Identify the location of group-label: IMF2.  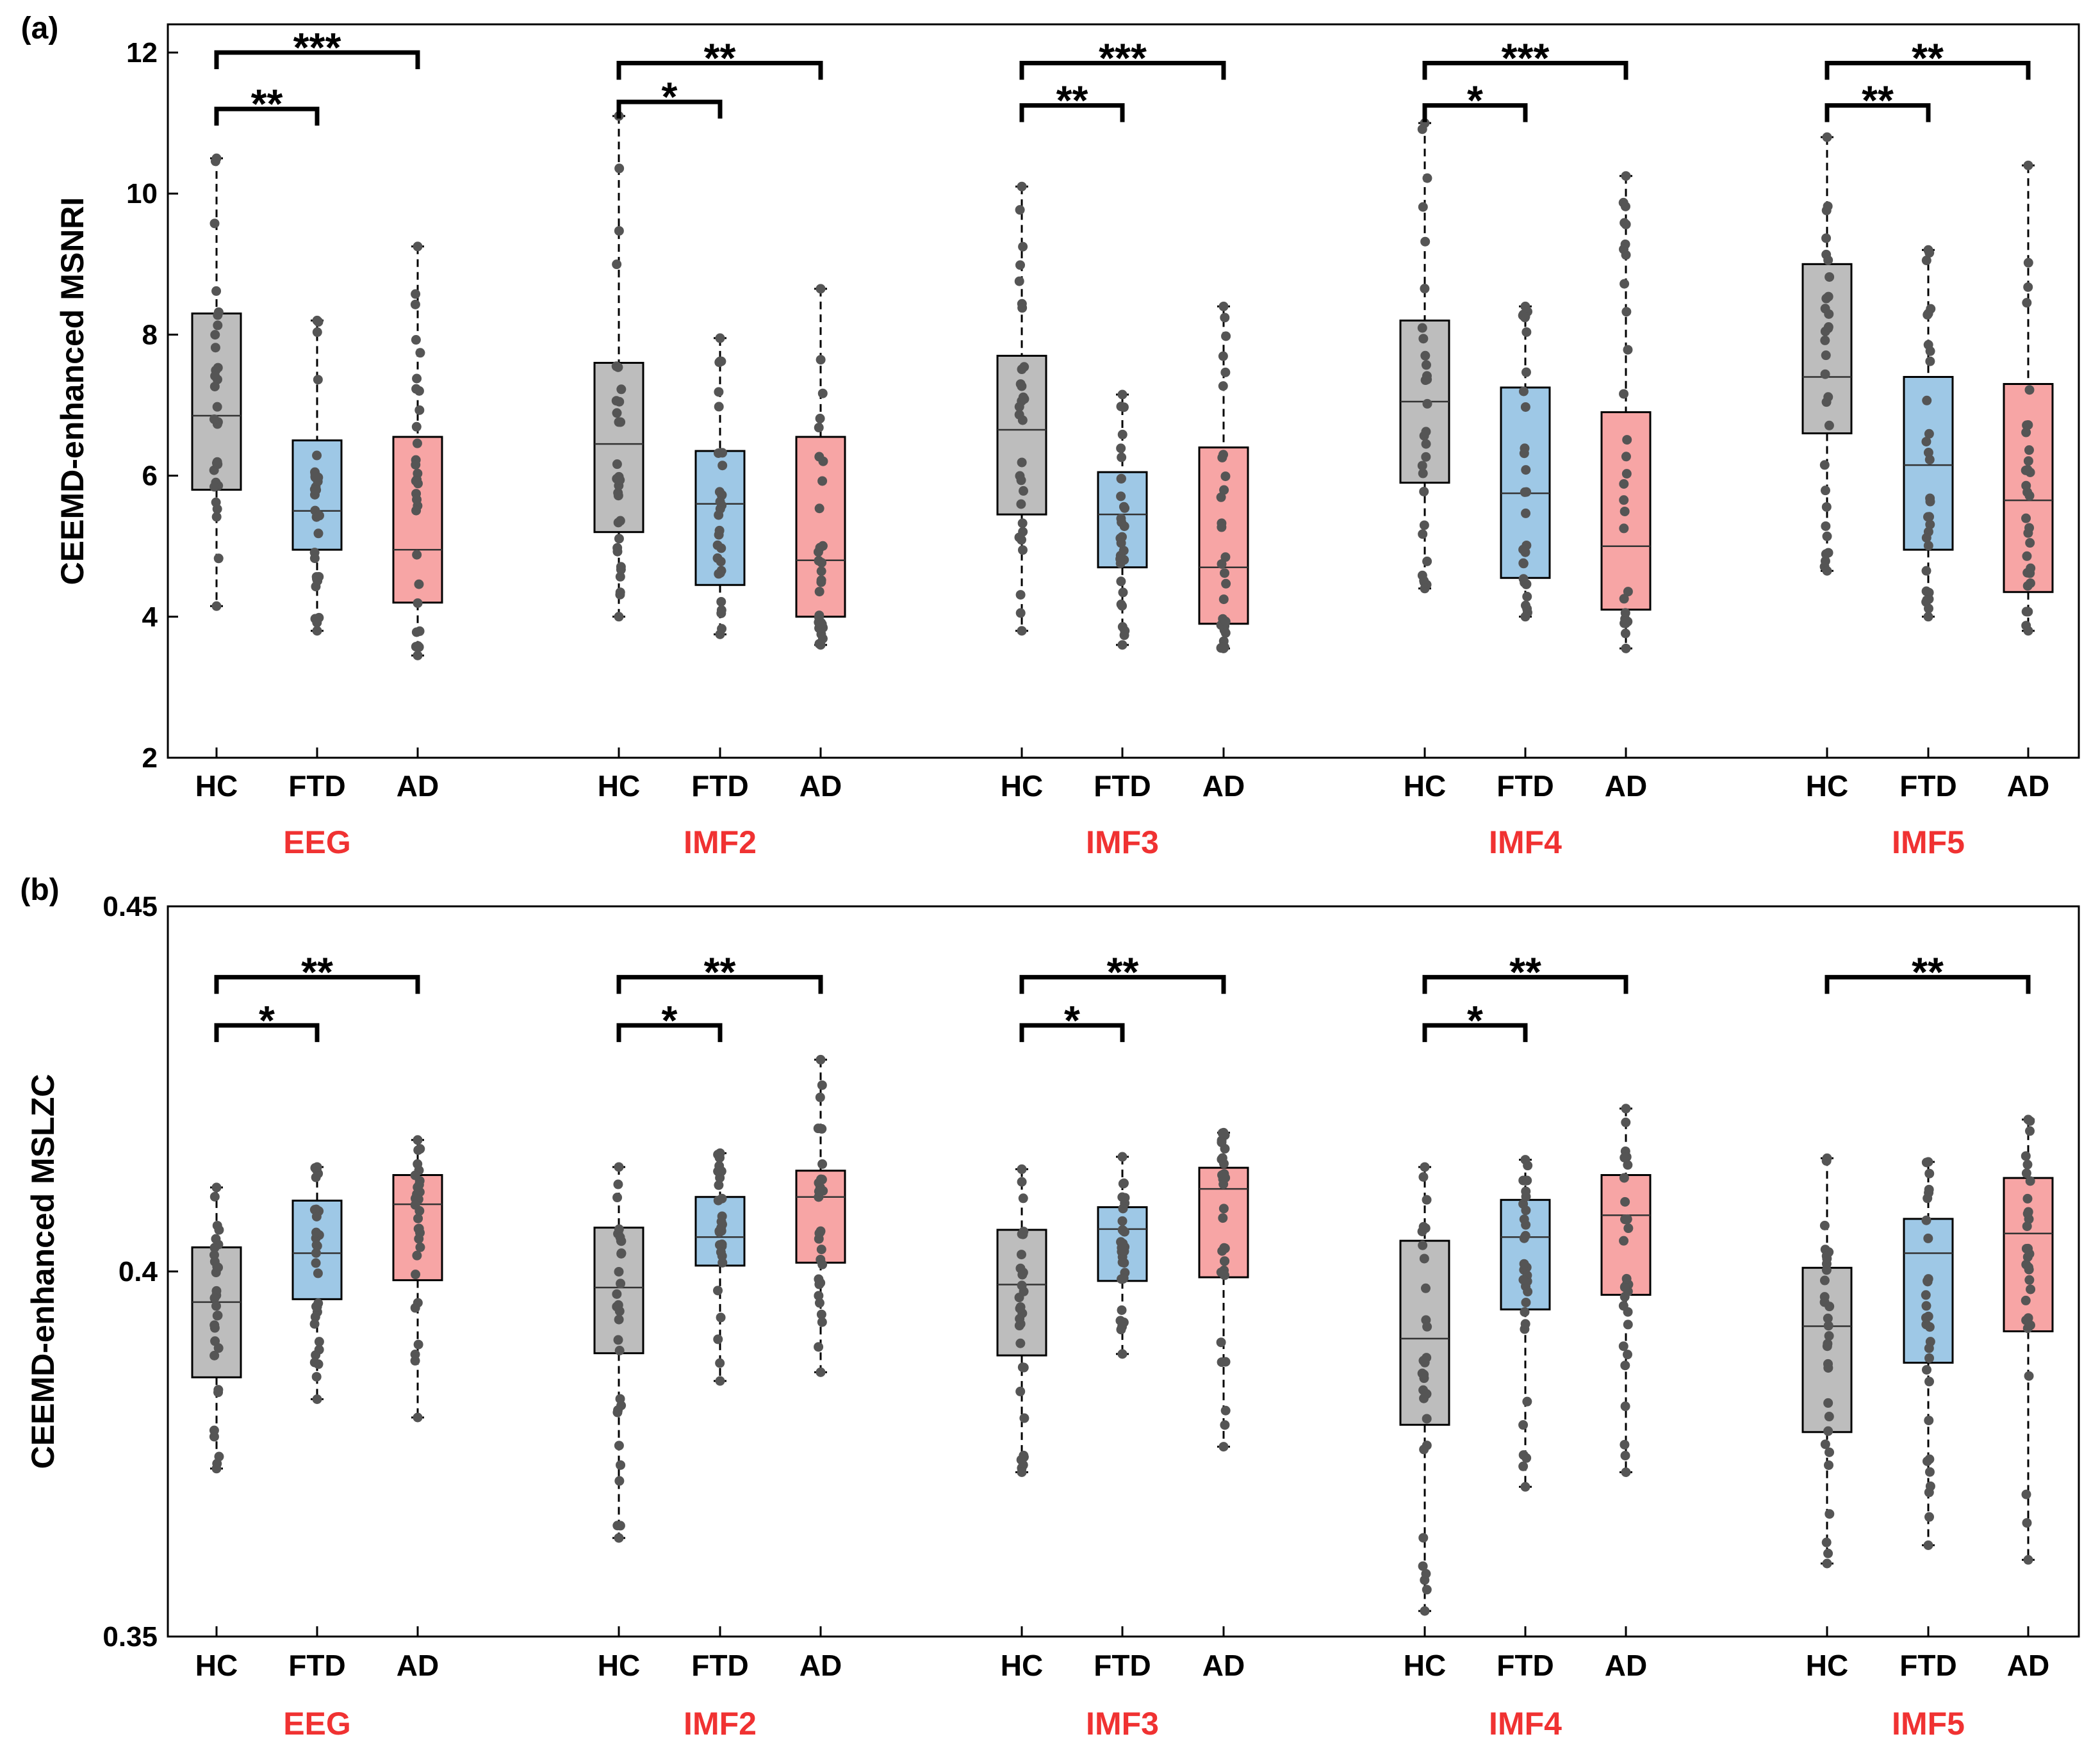
(720, 1724).